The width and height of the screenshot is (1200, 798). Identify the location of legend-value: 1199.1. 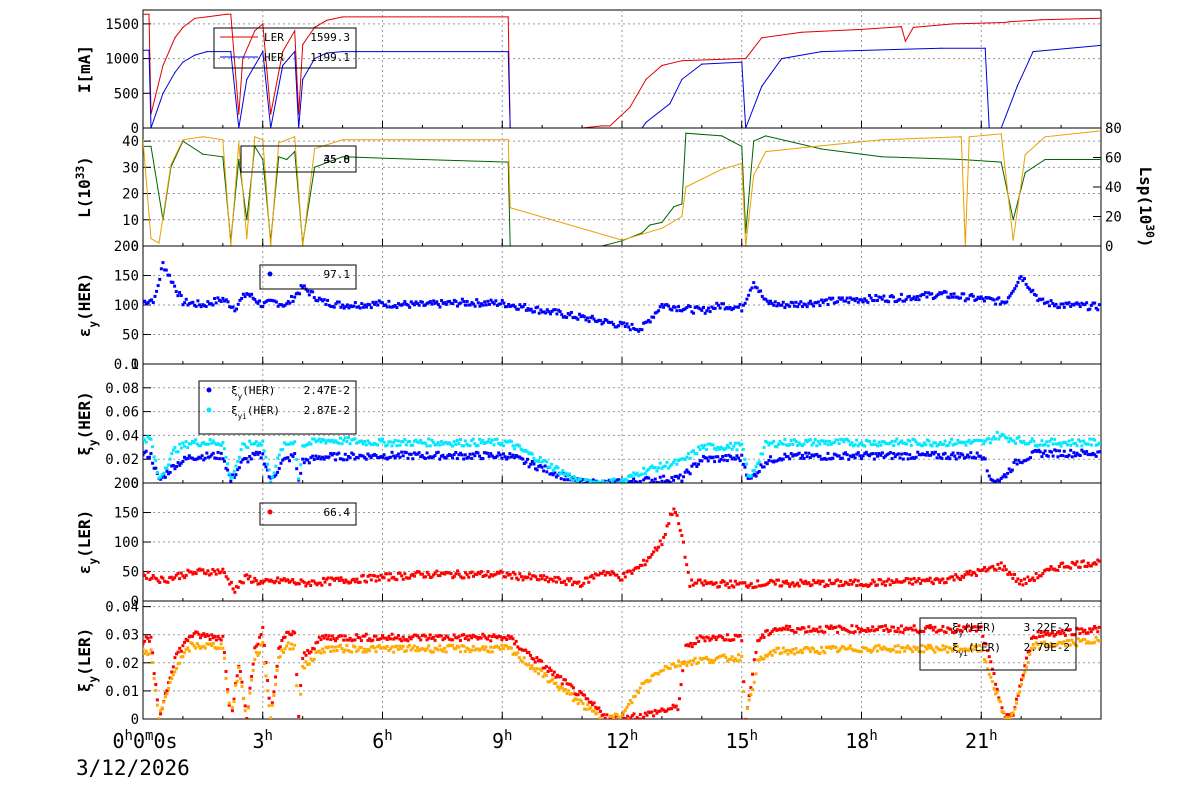
(330, 57).